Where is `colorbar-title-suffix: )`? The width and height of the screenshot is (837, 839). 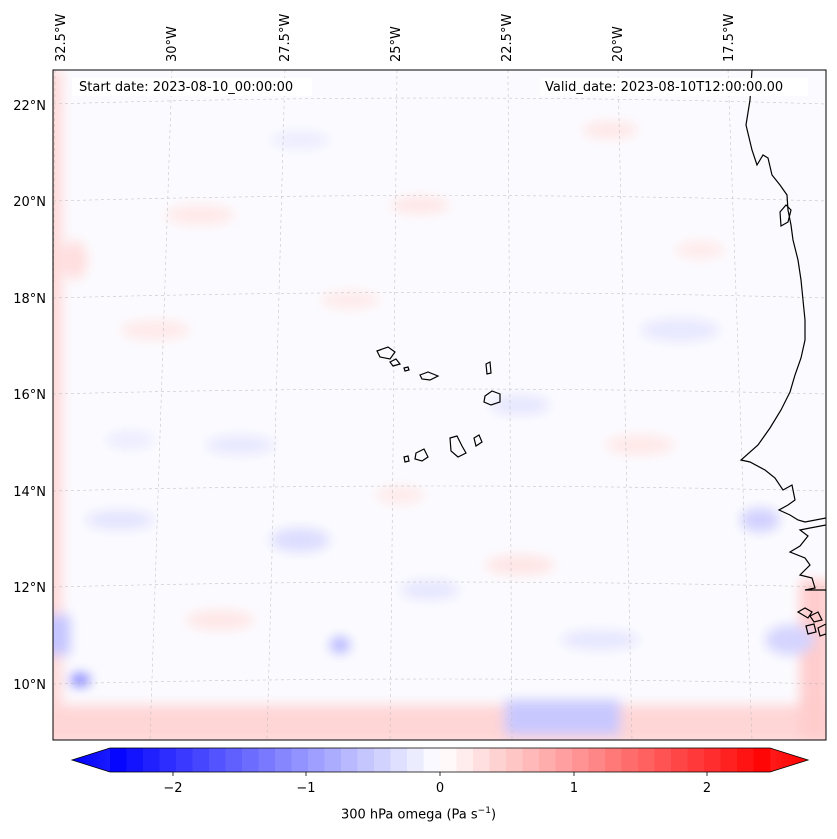
colorbar-title-suffix: ) is located at coordinates (493, 815).